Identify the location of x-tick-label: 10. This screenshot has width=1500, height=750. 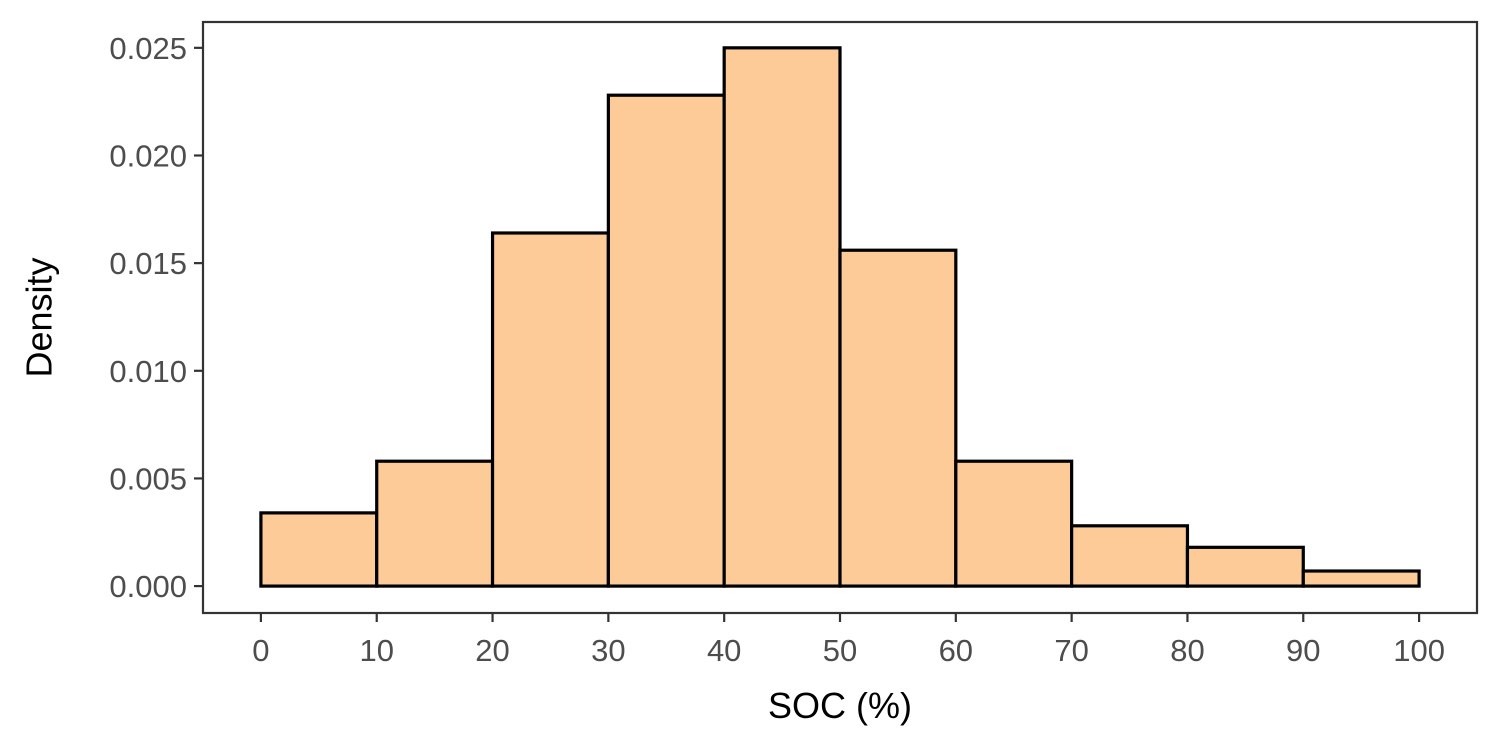
(376, 650).